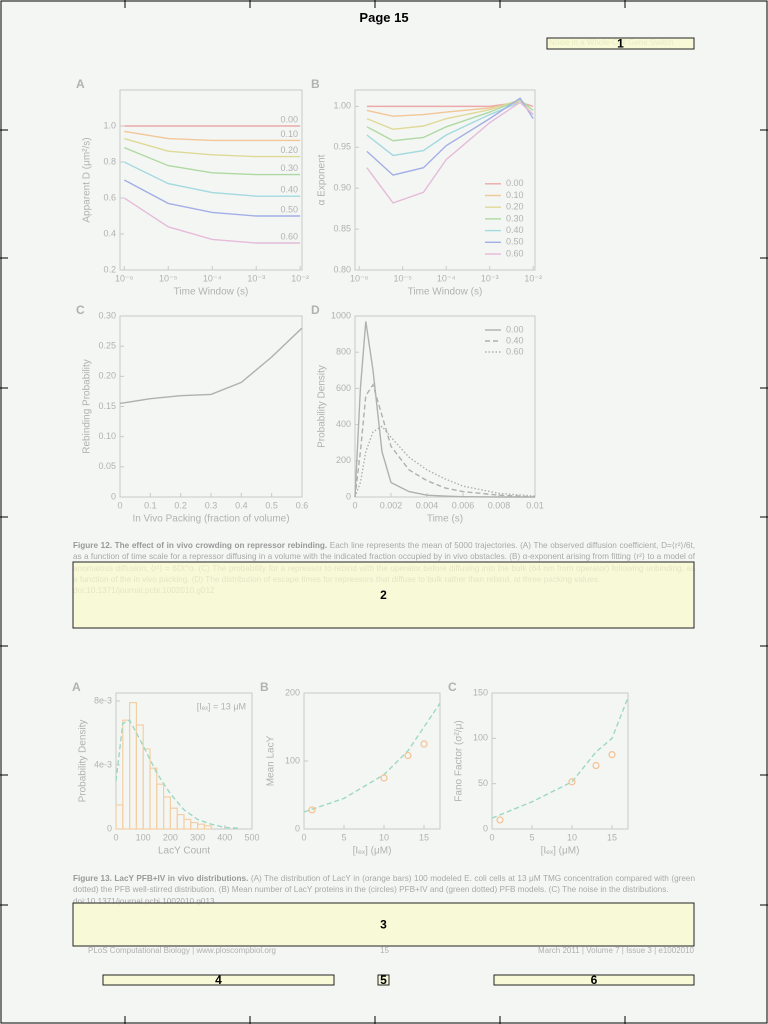  Describe the element at coordinates (515, 207) in the screenshot. I see `legend-label: 0.20` at that location.